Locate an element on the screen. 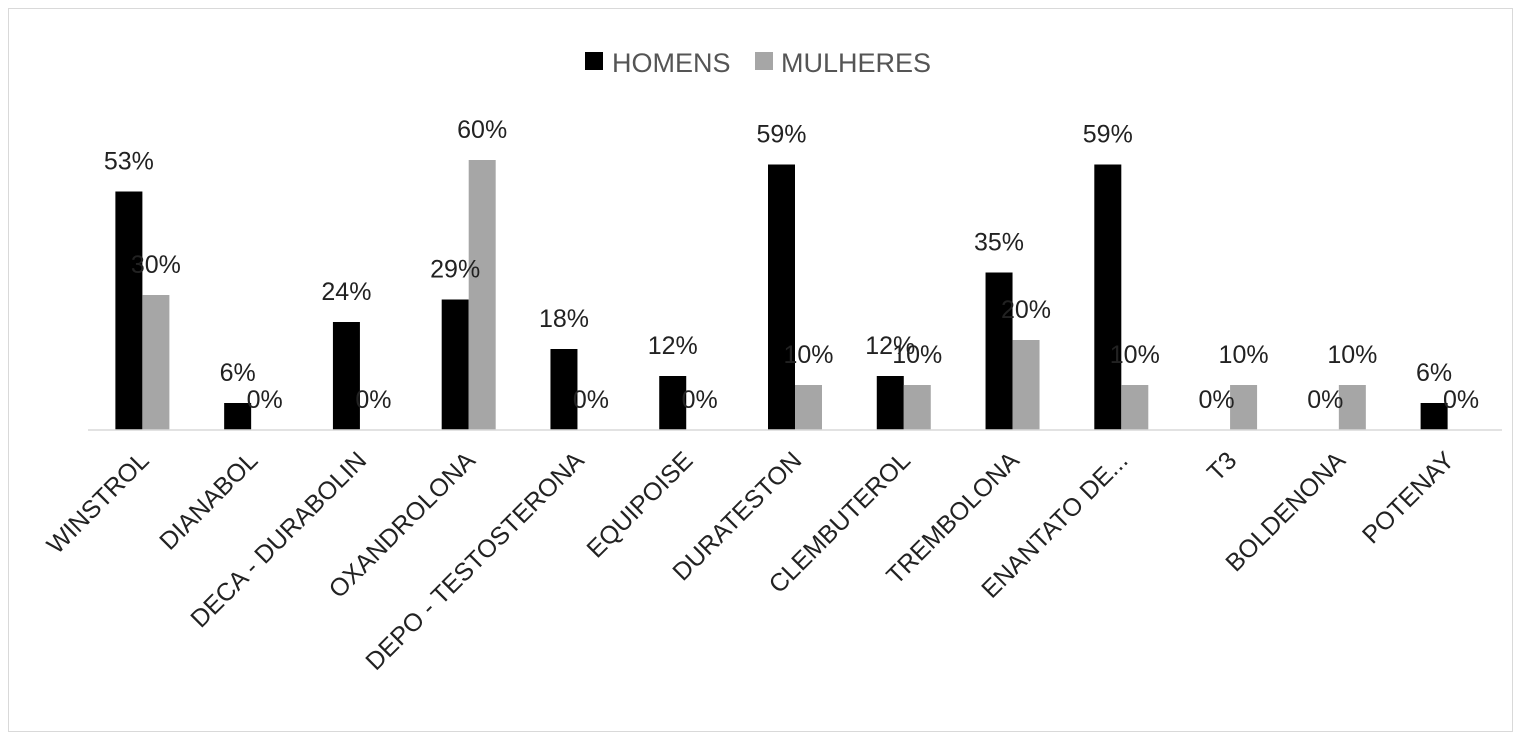 Image resolution: width=1523 pixels, height=742 pixels. data-label-homens-8: 35% is located at coordinates (999, 243).